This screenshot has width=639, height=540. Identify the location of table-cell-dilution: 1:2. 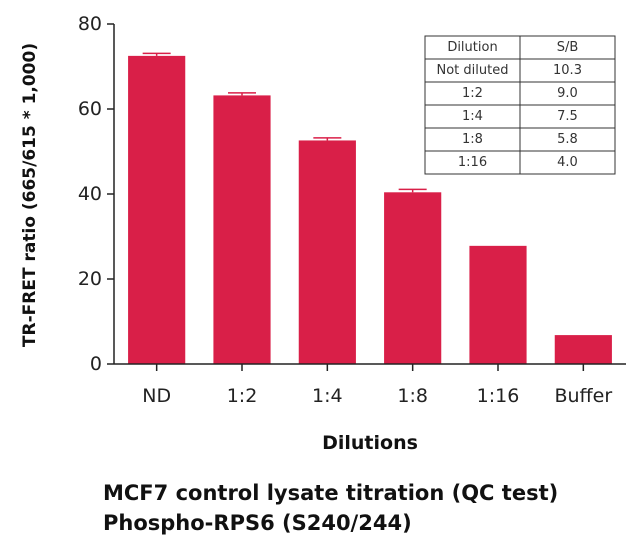
(472, 93).